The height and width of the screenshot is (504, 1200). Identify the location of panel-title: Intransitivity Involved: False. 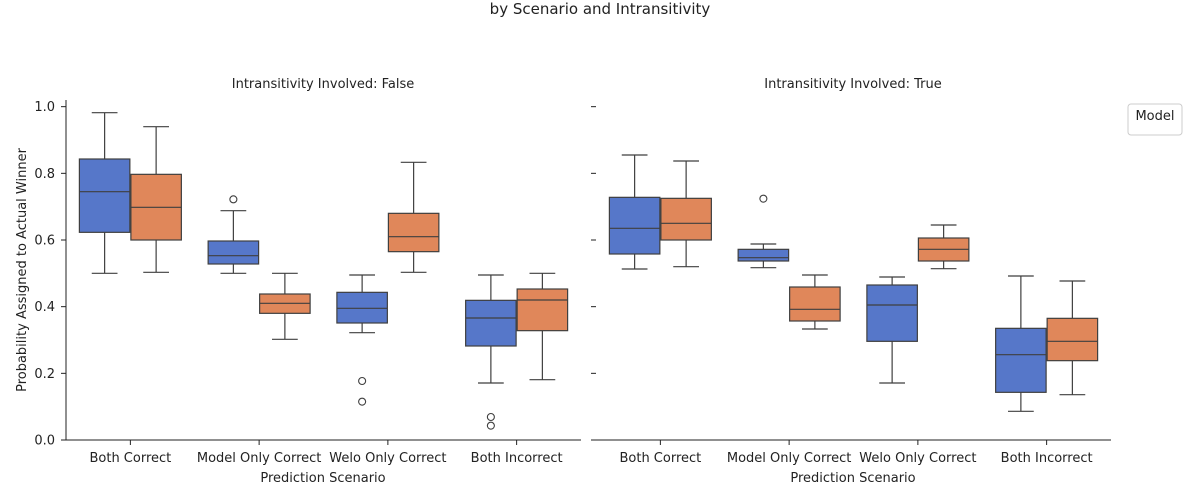
(323, 84).